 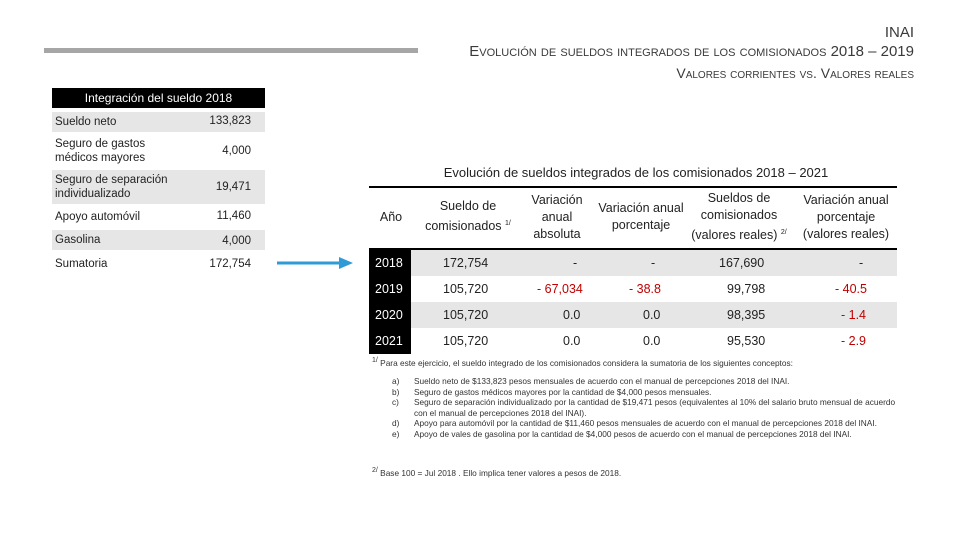 I want to click on row-label: Sumatoria, so click(x=81, y=264).